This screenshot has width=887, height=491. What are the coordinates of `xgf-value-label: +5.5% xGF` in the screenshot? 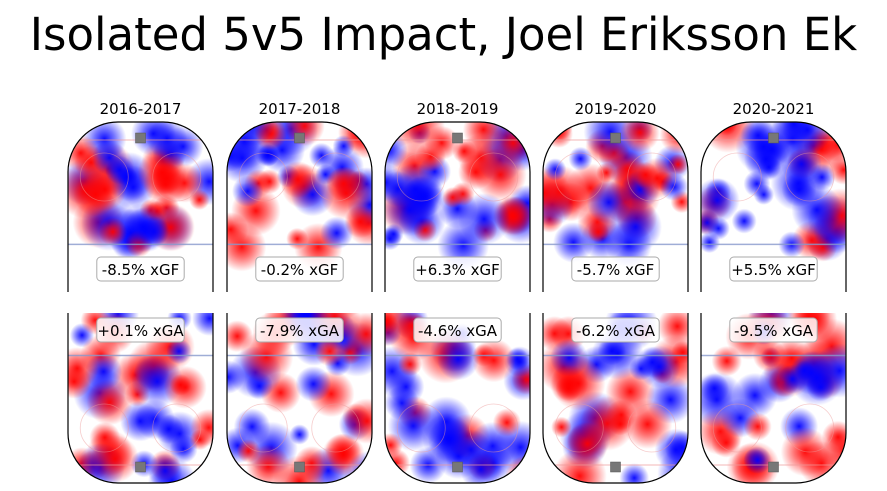 It's located at (773, 270).